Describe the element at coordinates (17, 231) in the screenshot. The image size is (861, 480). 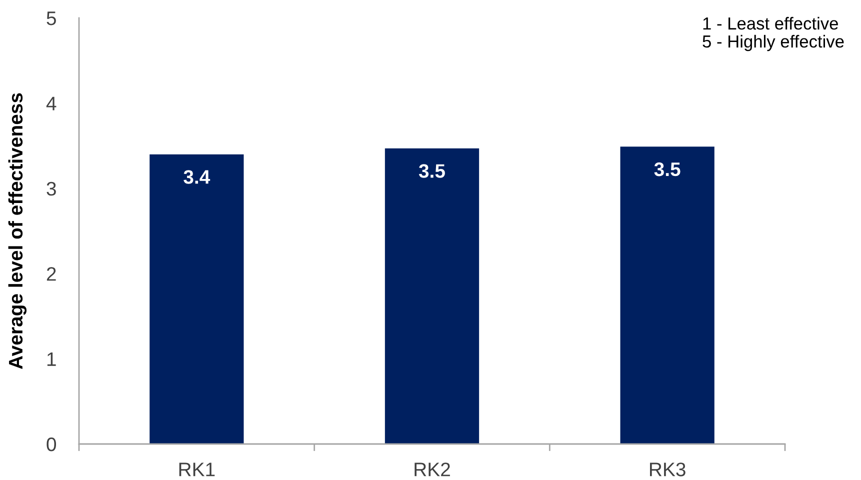
I see `y-axis-title: Average level of effectiveness` at that location.